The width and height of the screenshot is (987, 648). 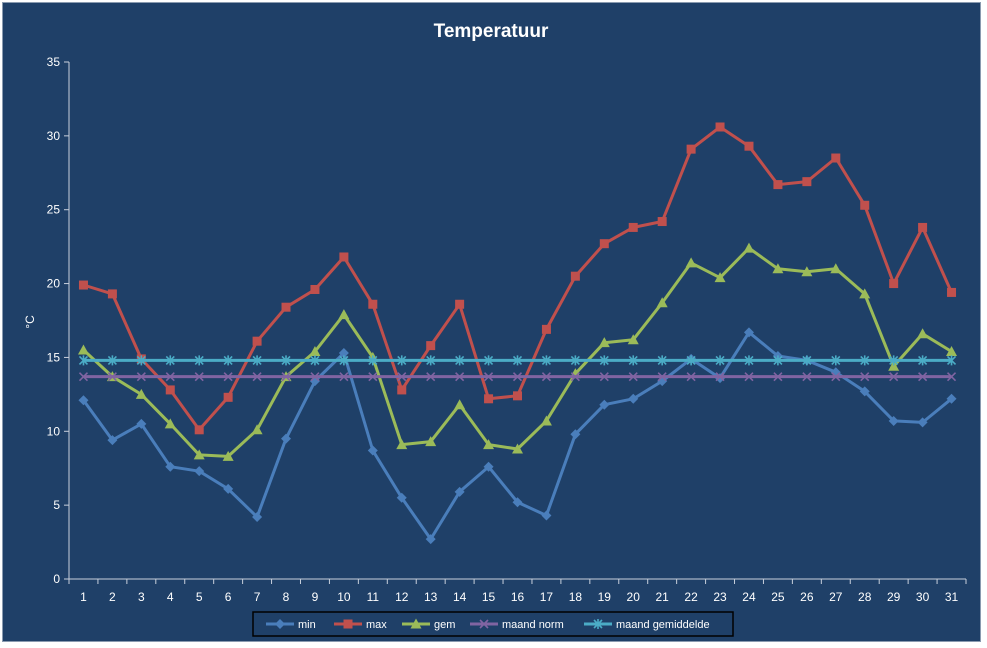 I want to click on x-tick-label: 3, so click(x=141, y=597).